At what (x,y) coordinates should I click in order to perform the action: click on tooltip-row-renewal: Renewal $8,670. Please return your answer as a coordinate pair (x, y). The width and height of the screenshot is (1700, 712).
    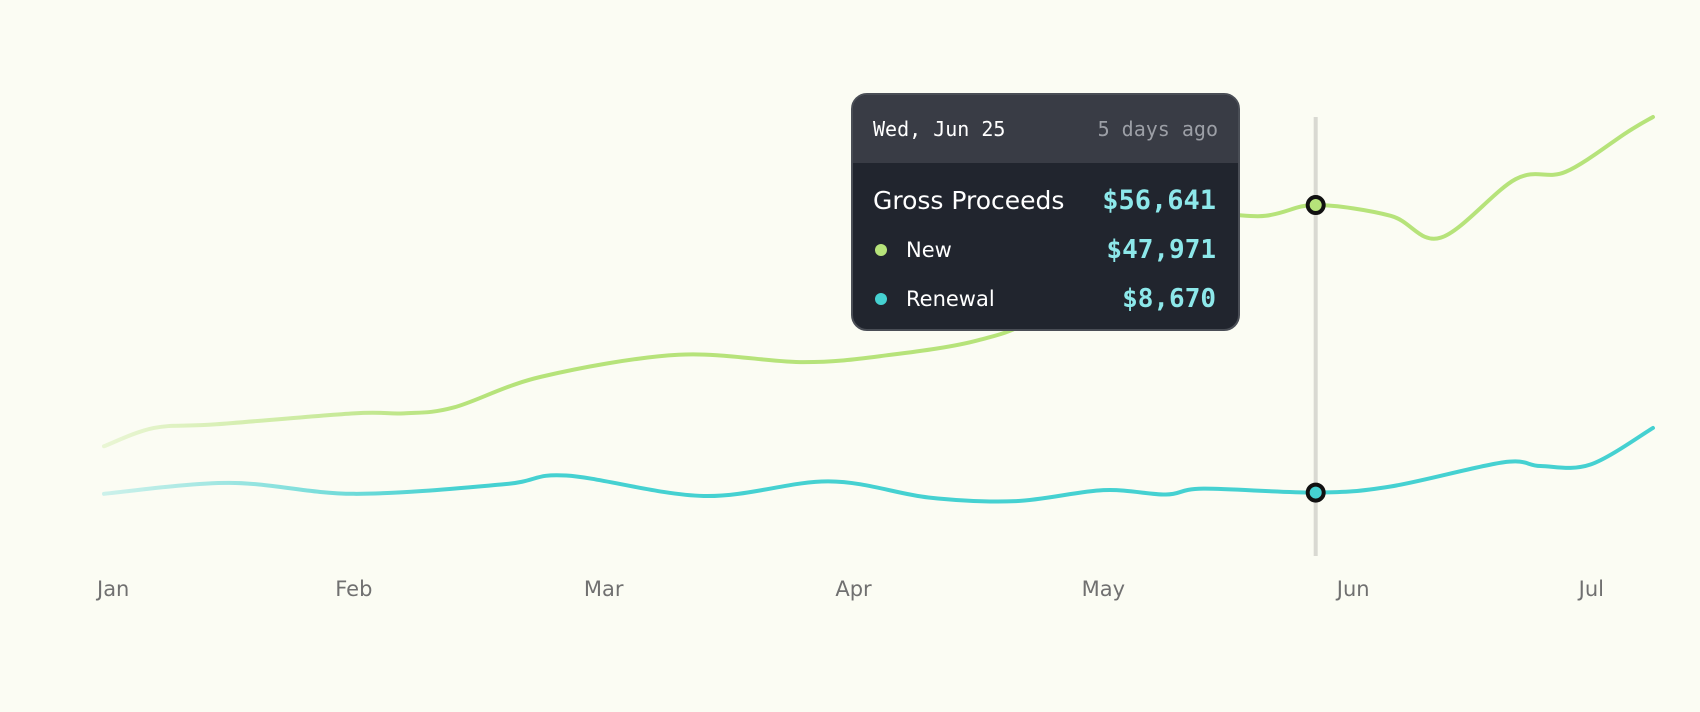
    Looking at the image, I should click on (1044, 299).